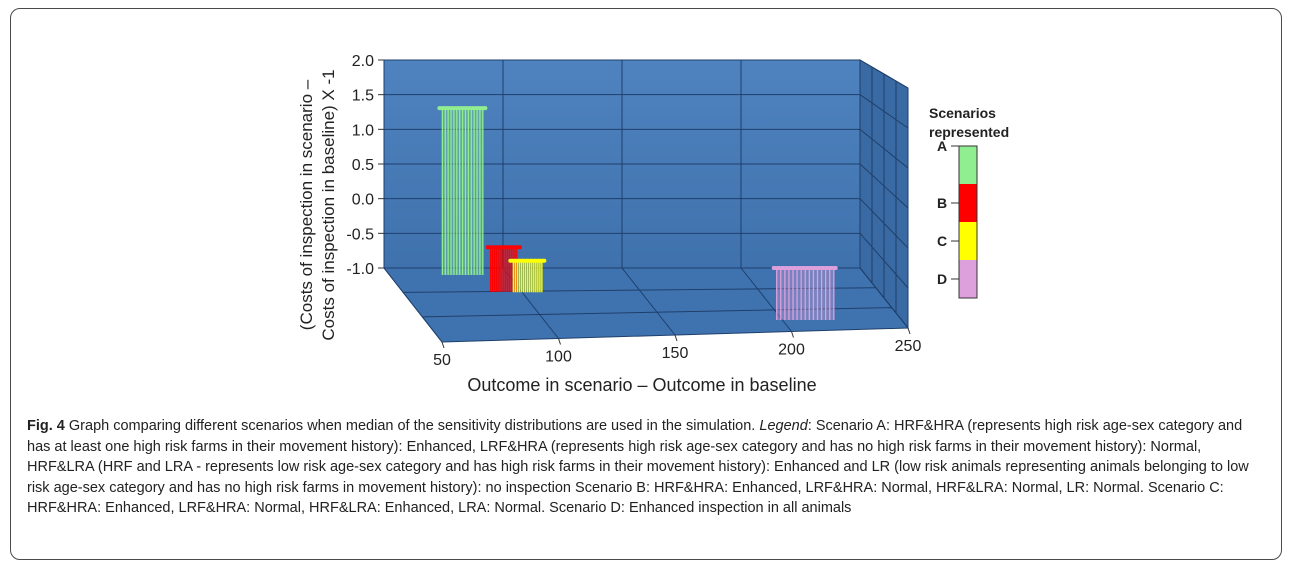 This screenshot has height=569, width=1295. What do you see at coordinates (363, 96) in the screenshot?
I see `y-tick-label: 1.5` at bounding box center [363, 96].